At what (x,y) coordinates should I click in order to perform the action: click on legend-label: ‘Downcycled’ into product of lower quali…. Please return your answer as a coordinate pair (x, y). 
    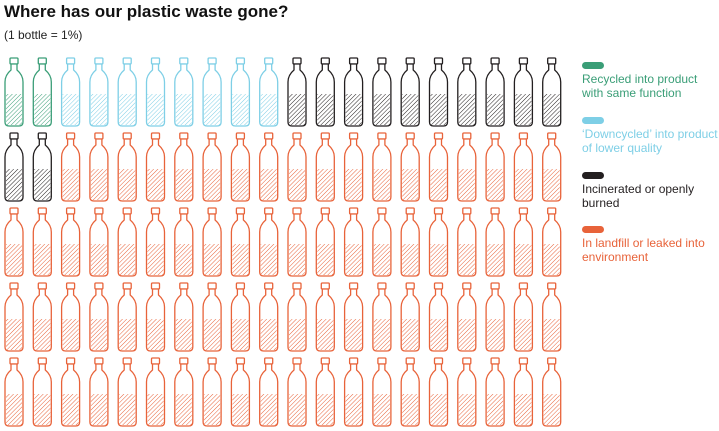
    Looking at the image, I should click on (650, 141).